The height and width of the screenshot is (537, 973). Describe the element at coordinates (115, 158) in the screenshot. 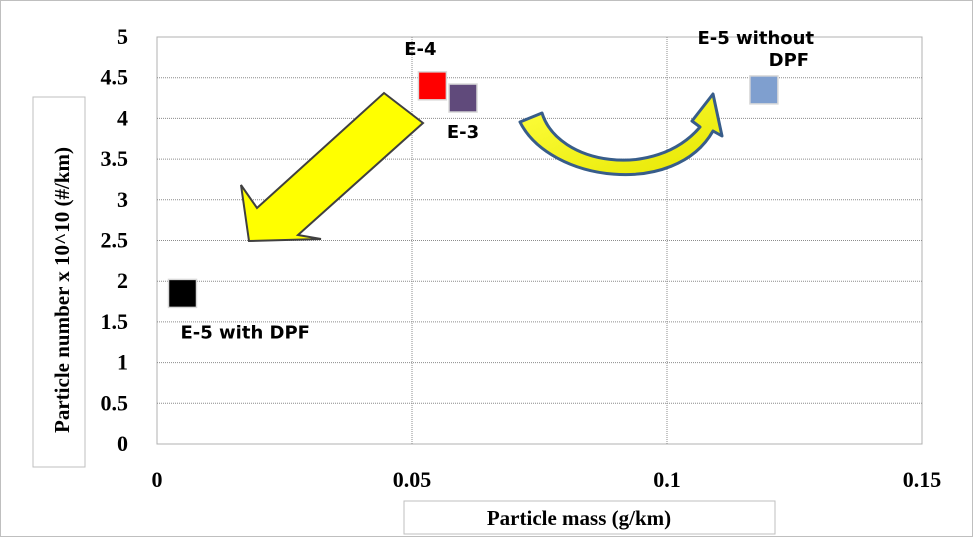

I see `y-tick-label: 3.5` at that location.